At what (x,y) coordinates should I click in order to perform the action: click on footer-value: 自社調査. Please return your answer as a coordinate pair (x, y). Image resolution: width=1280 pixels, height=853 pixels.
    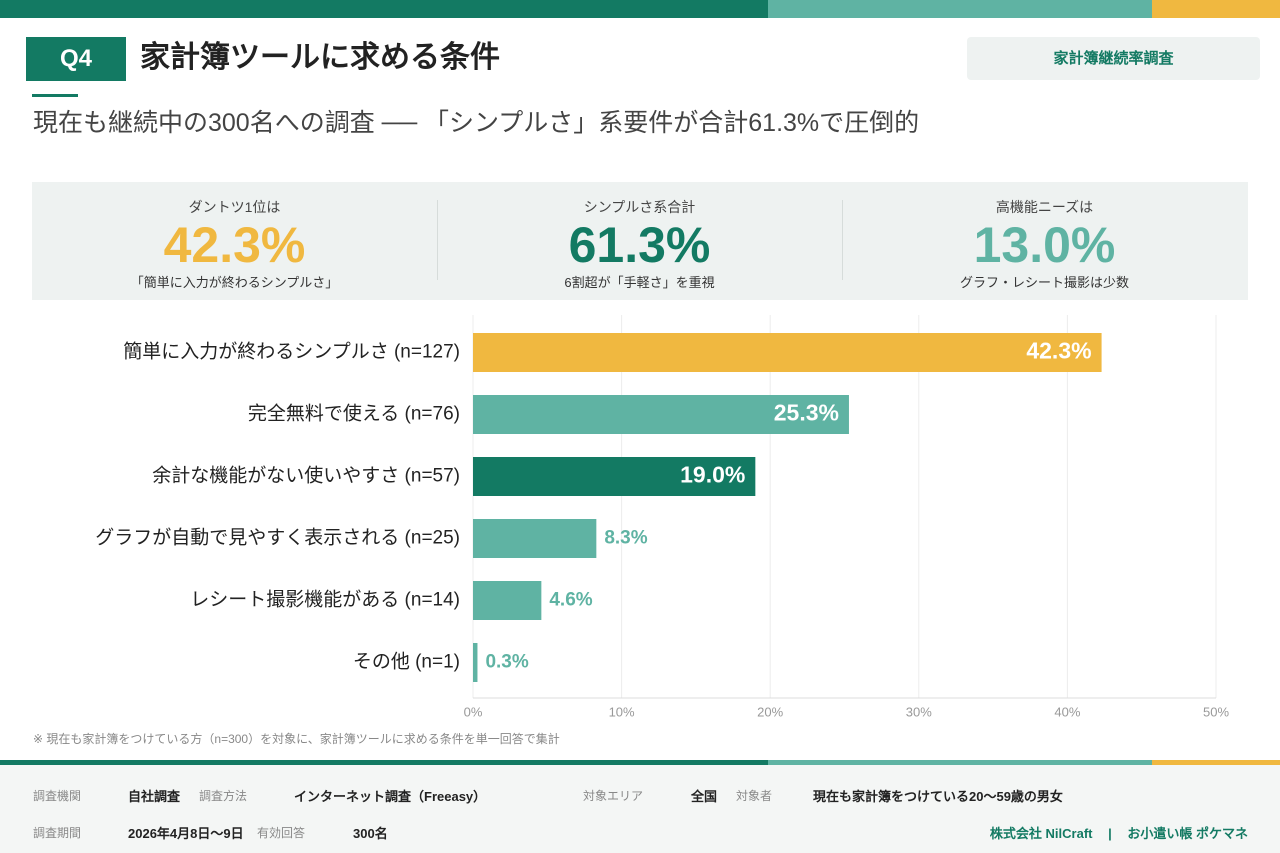
    Looking at the image, I should click on (154, 796).